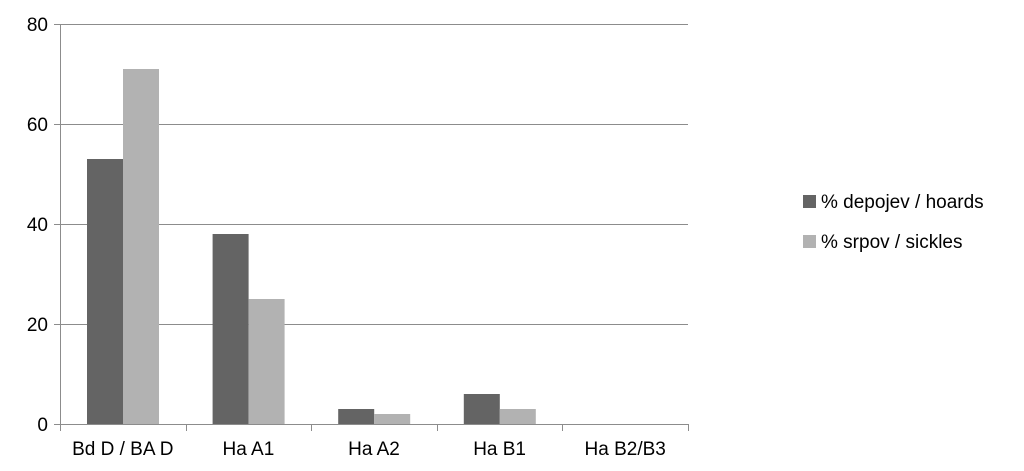 Image resolution: width=1024 pixels, height=471 pixels. Describe the element at coordinates (902, 202) in the screenshot. I see `legend-label: % depojev / hoards` at that location.